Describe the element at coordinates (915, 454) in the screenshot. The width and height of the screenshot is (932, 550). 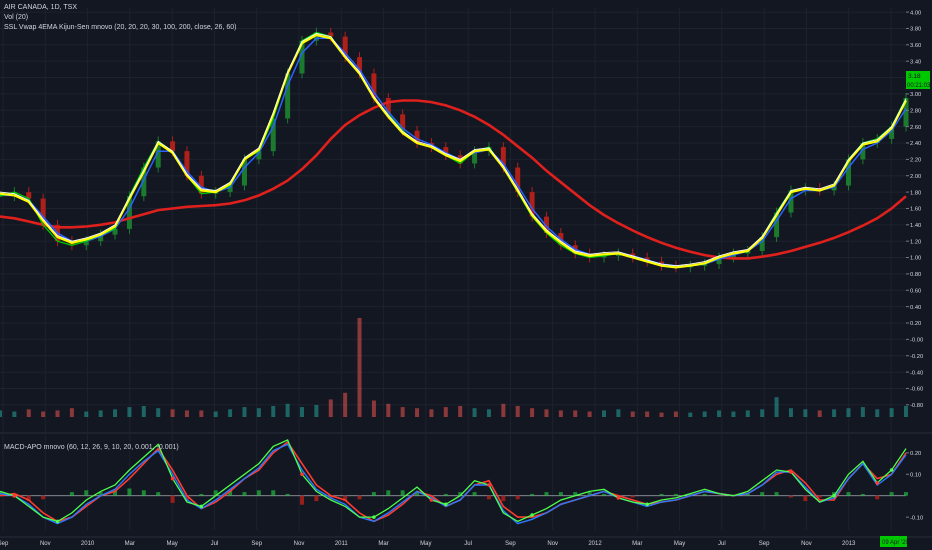
I see `macd-y-tick-label: 0.20` at that location.